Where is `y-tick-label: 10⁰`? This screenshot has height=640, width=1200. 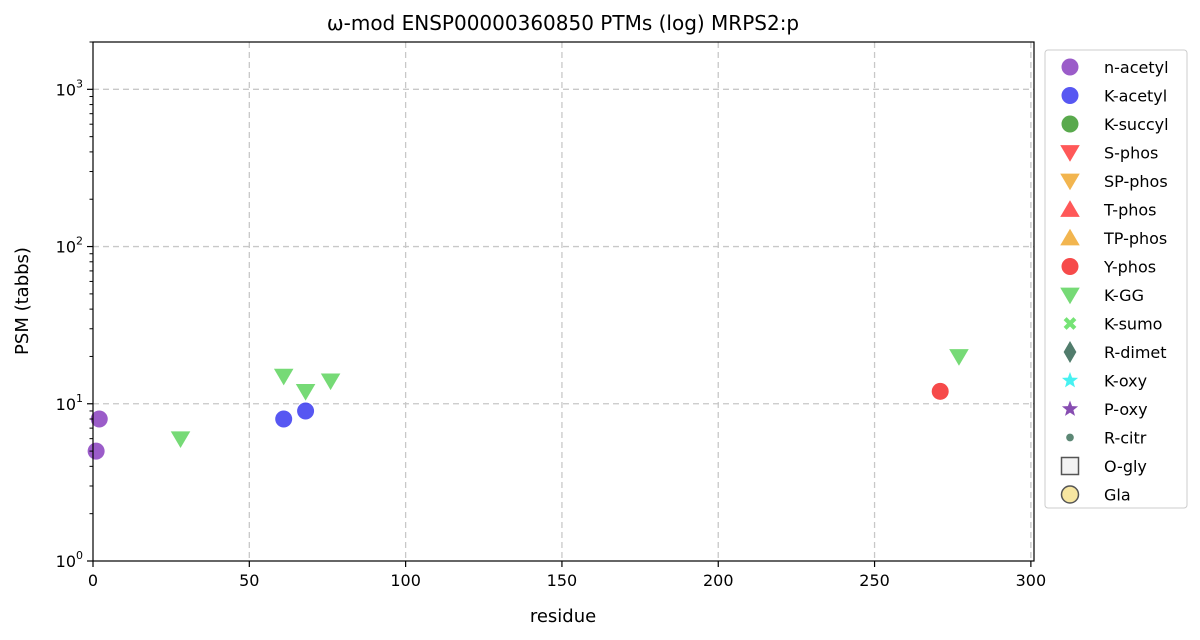
y-tick-label: 10⁰ is located at coordinates (69, 560).